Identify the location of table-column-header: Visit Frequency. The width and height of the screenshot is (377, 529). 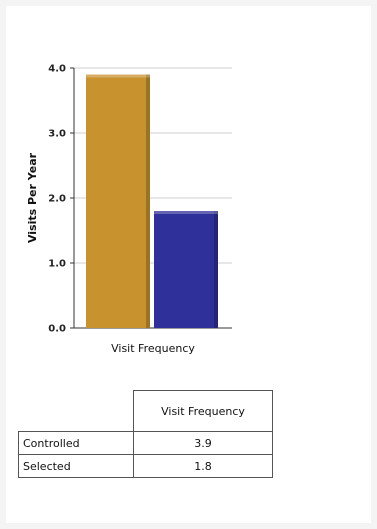
(203, 411).